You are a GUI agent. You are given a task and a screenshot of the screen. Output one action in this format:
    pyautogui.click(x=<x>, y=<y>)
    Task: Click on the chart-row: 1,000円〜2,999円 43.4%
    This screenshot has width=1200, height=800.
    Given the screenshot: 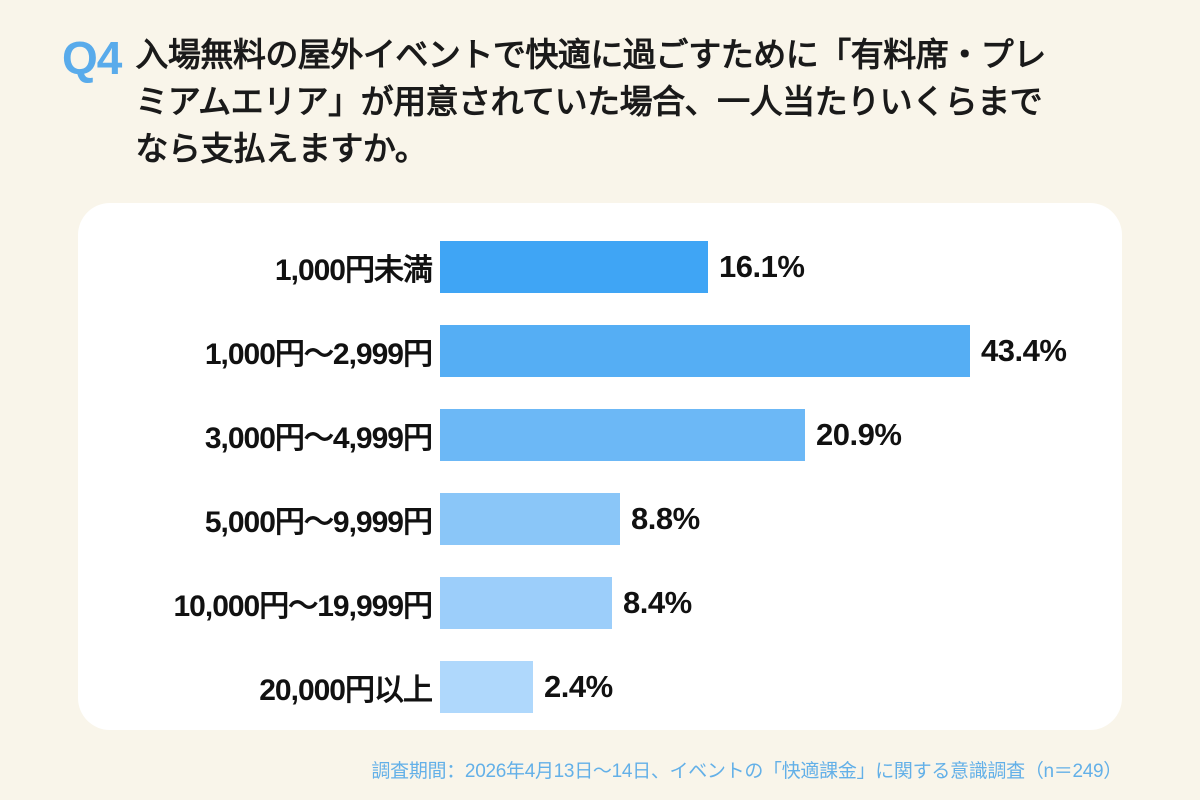 What is the action you would take?
    pyautogui.click(x=600, y=351)
    